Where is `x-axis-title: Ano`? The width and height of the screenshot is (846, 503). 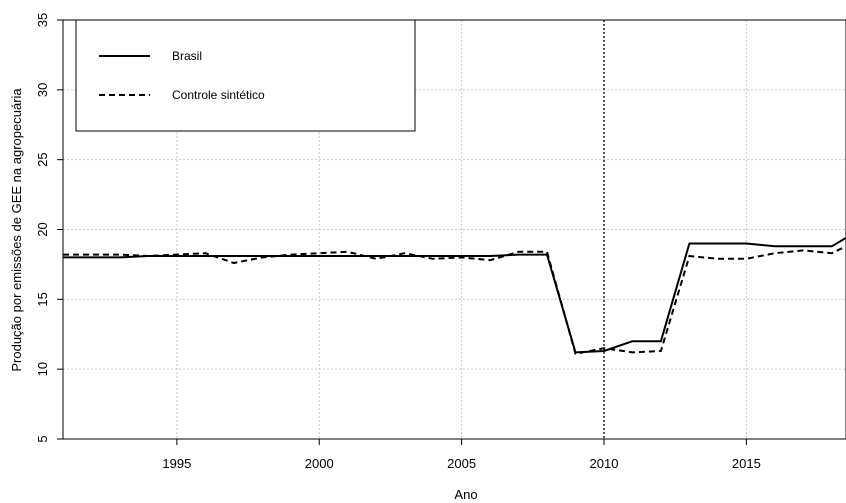 x-axis-title: Ano is located at coordinates (465, 494).